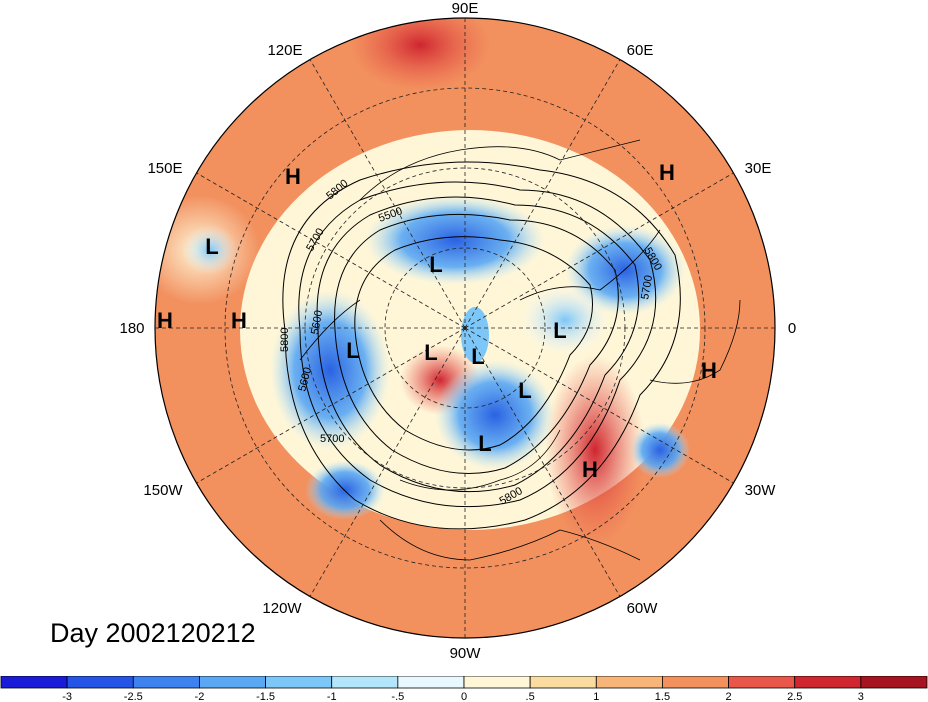 This screenshot has height=702, width=928. I want to click on colorbar-tick-label: 0, so click(464, 696).